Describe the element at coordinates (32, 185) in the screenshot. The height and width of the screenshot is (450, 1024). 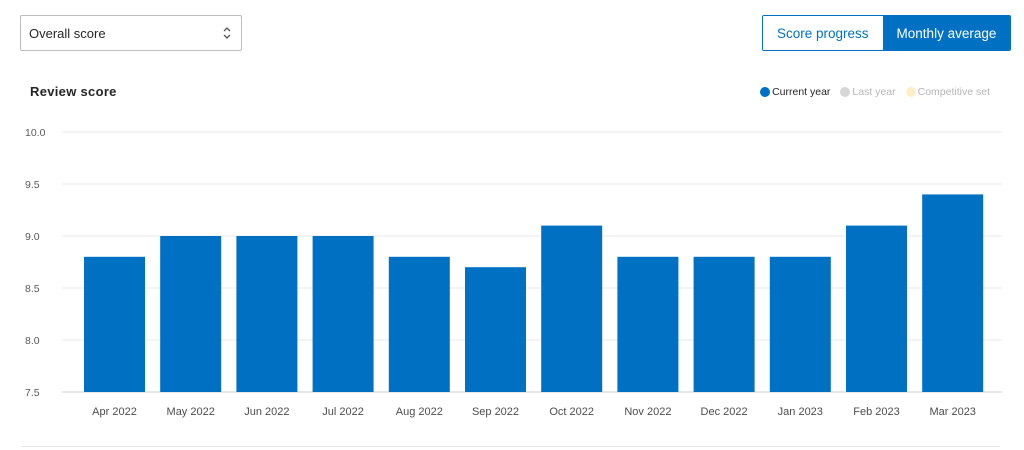
I see `y-tick-label: 9.5` at that location.